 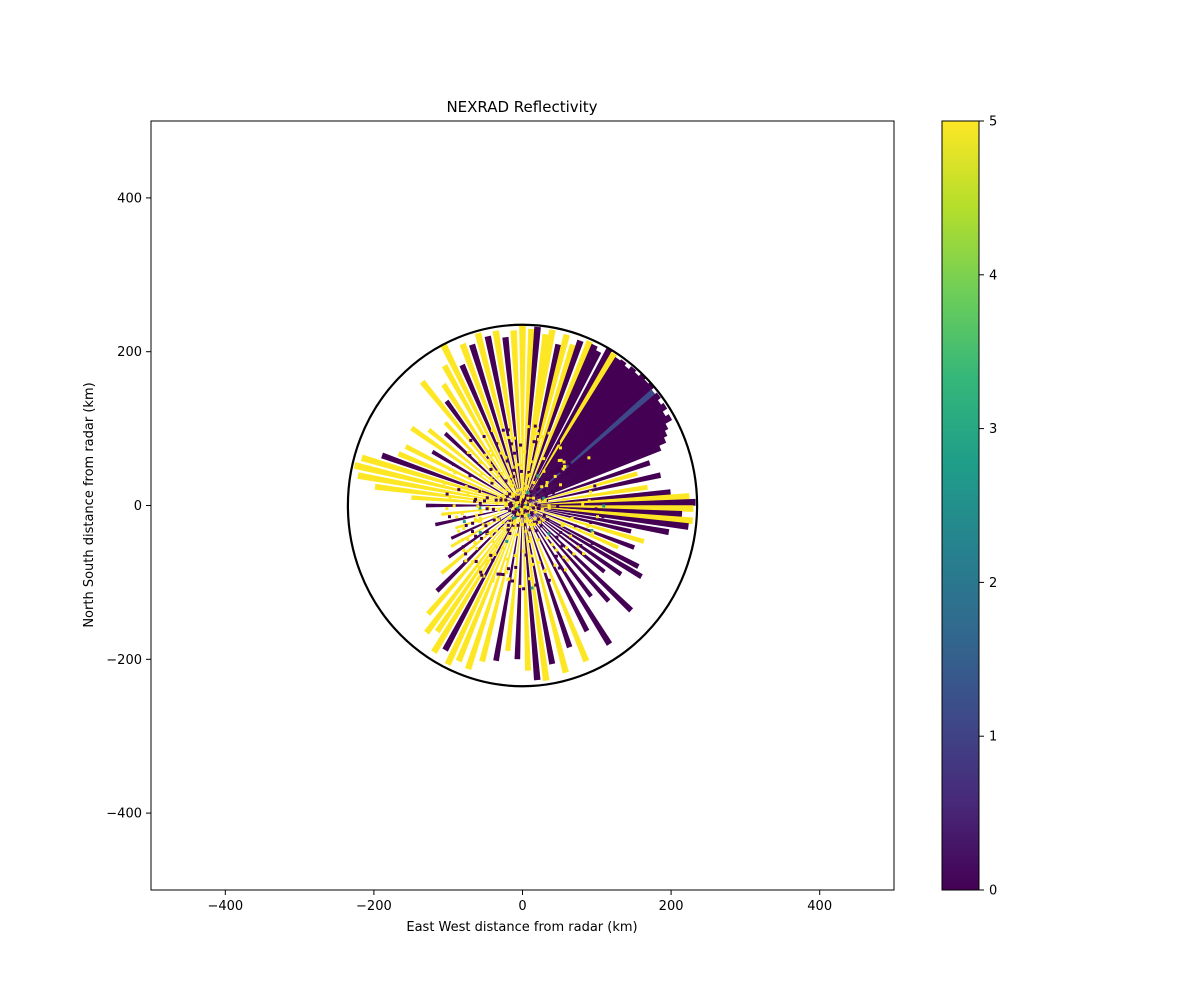 I want to click on x-tick-label: 400, so click(x=819, y=906).